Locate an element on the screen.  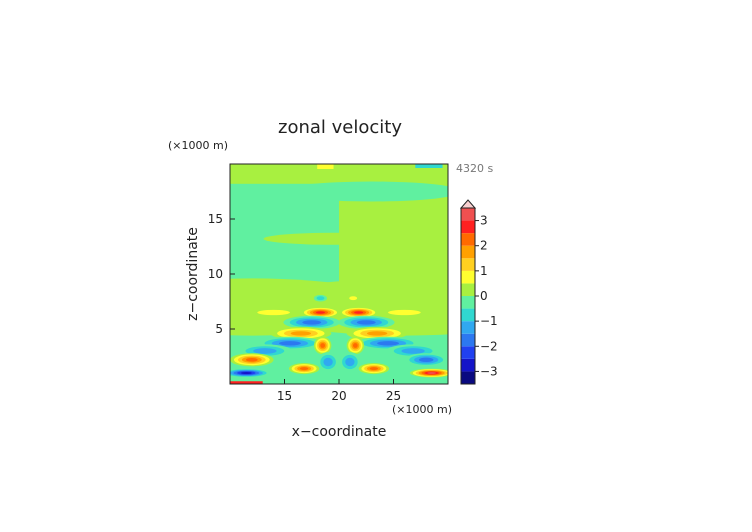
mid-lobe is located at coordinates (333, 238).